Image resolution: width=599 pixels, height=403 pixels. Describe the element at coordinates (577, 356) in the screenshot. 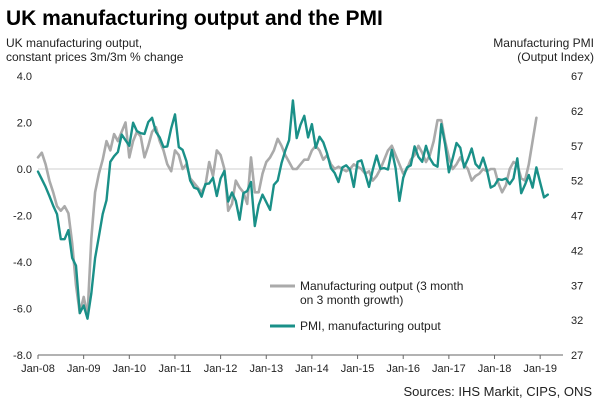

I see `right-tick-label: 27` at that location.